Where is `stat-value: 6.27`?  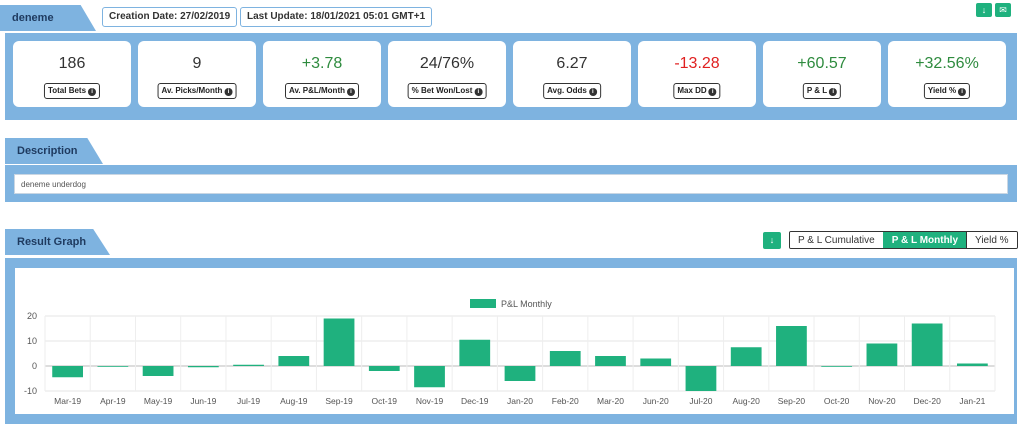 stat-value: 6.27 is located at coordinates (572, 63).